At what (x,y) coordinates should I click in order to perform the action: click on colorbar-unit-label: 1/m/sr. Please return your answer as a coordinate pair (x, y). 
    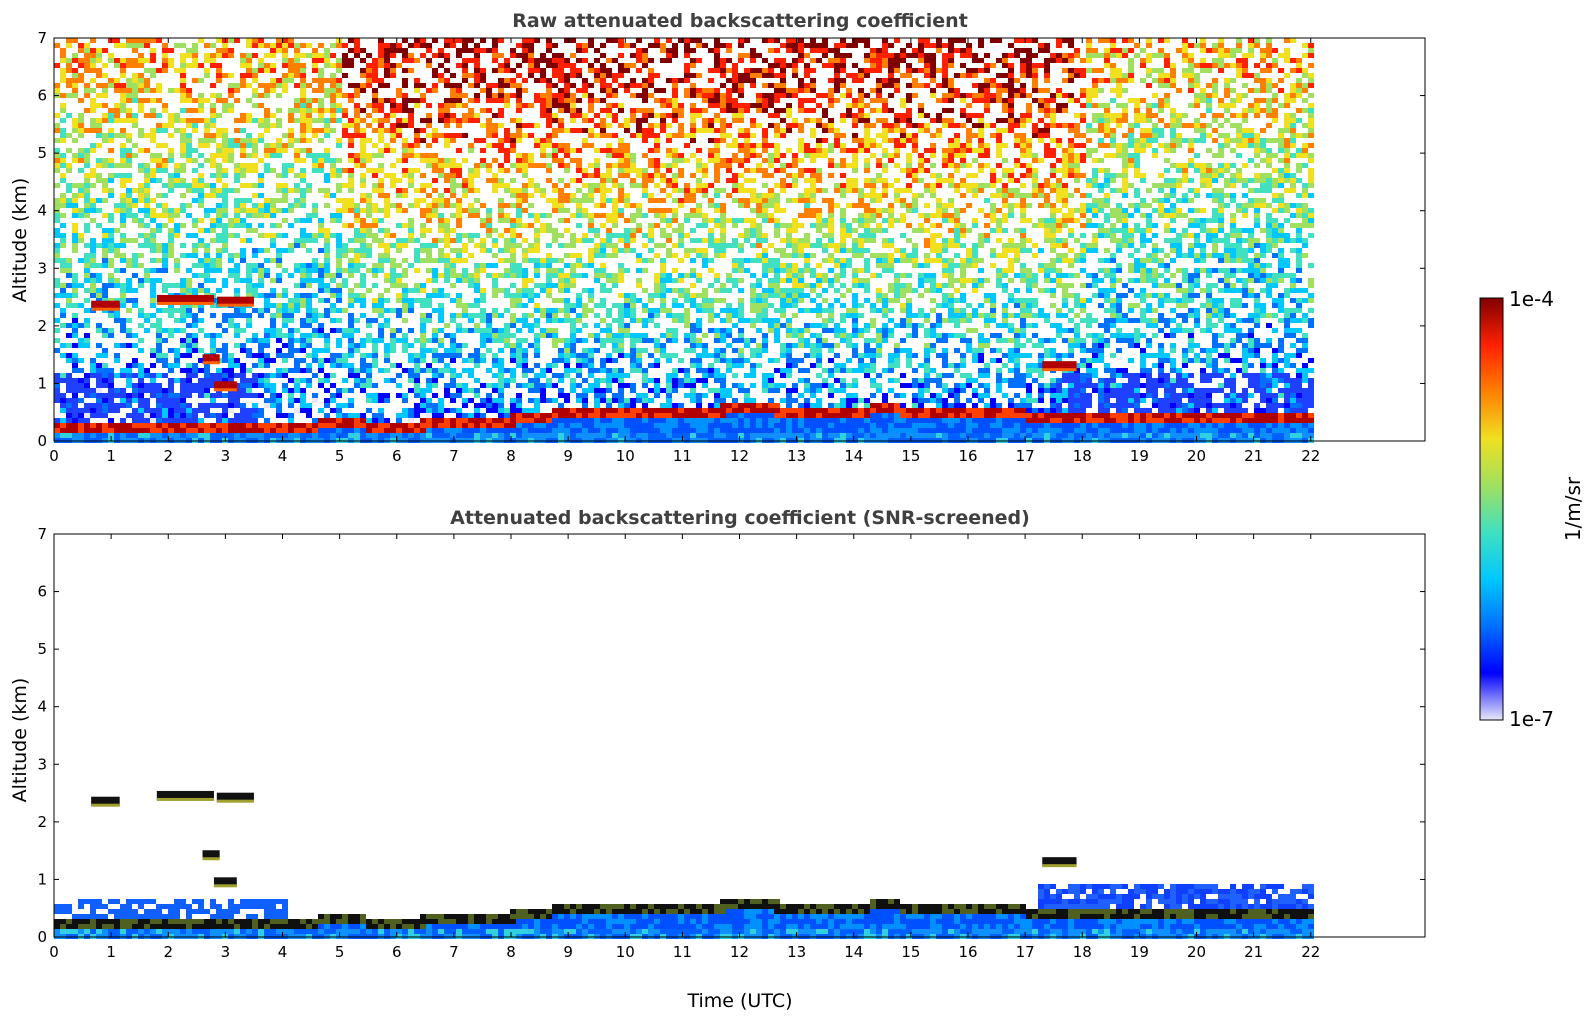
    Looking at the image, I should click on (1573, 508).